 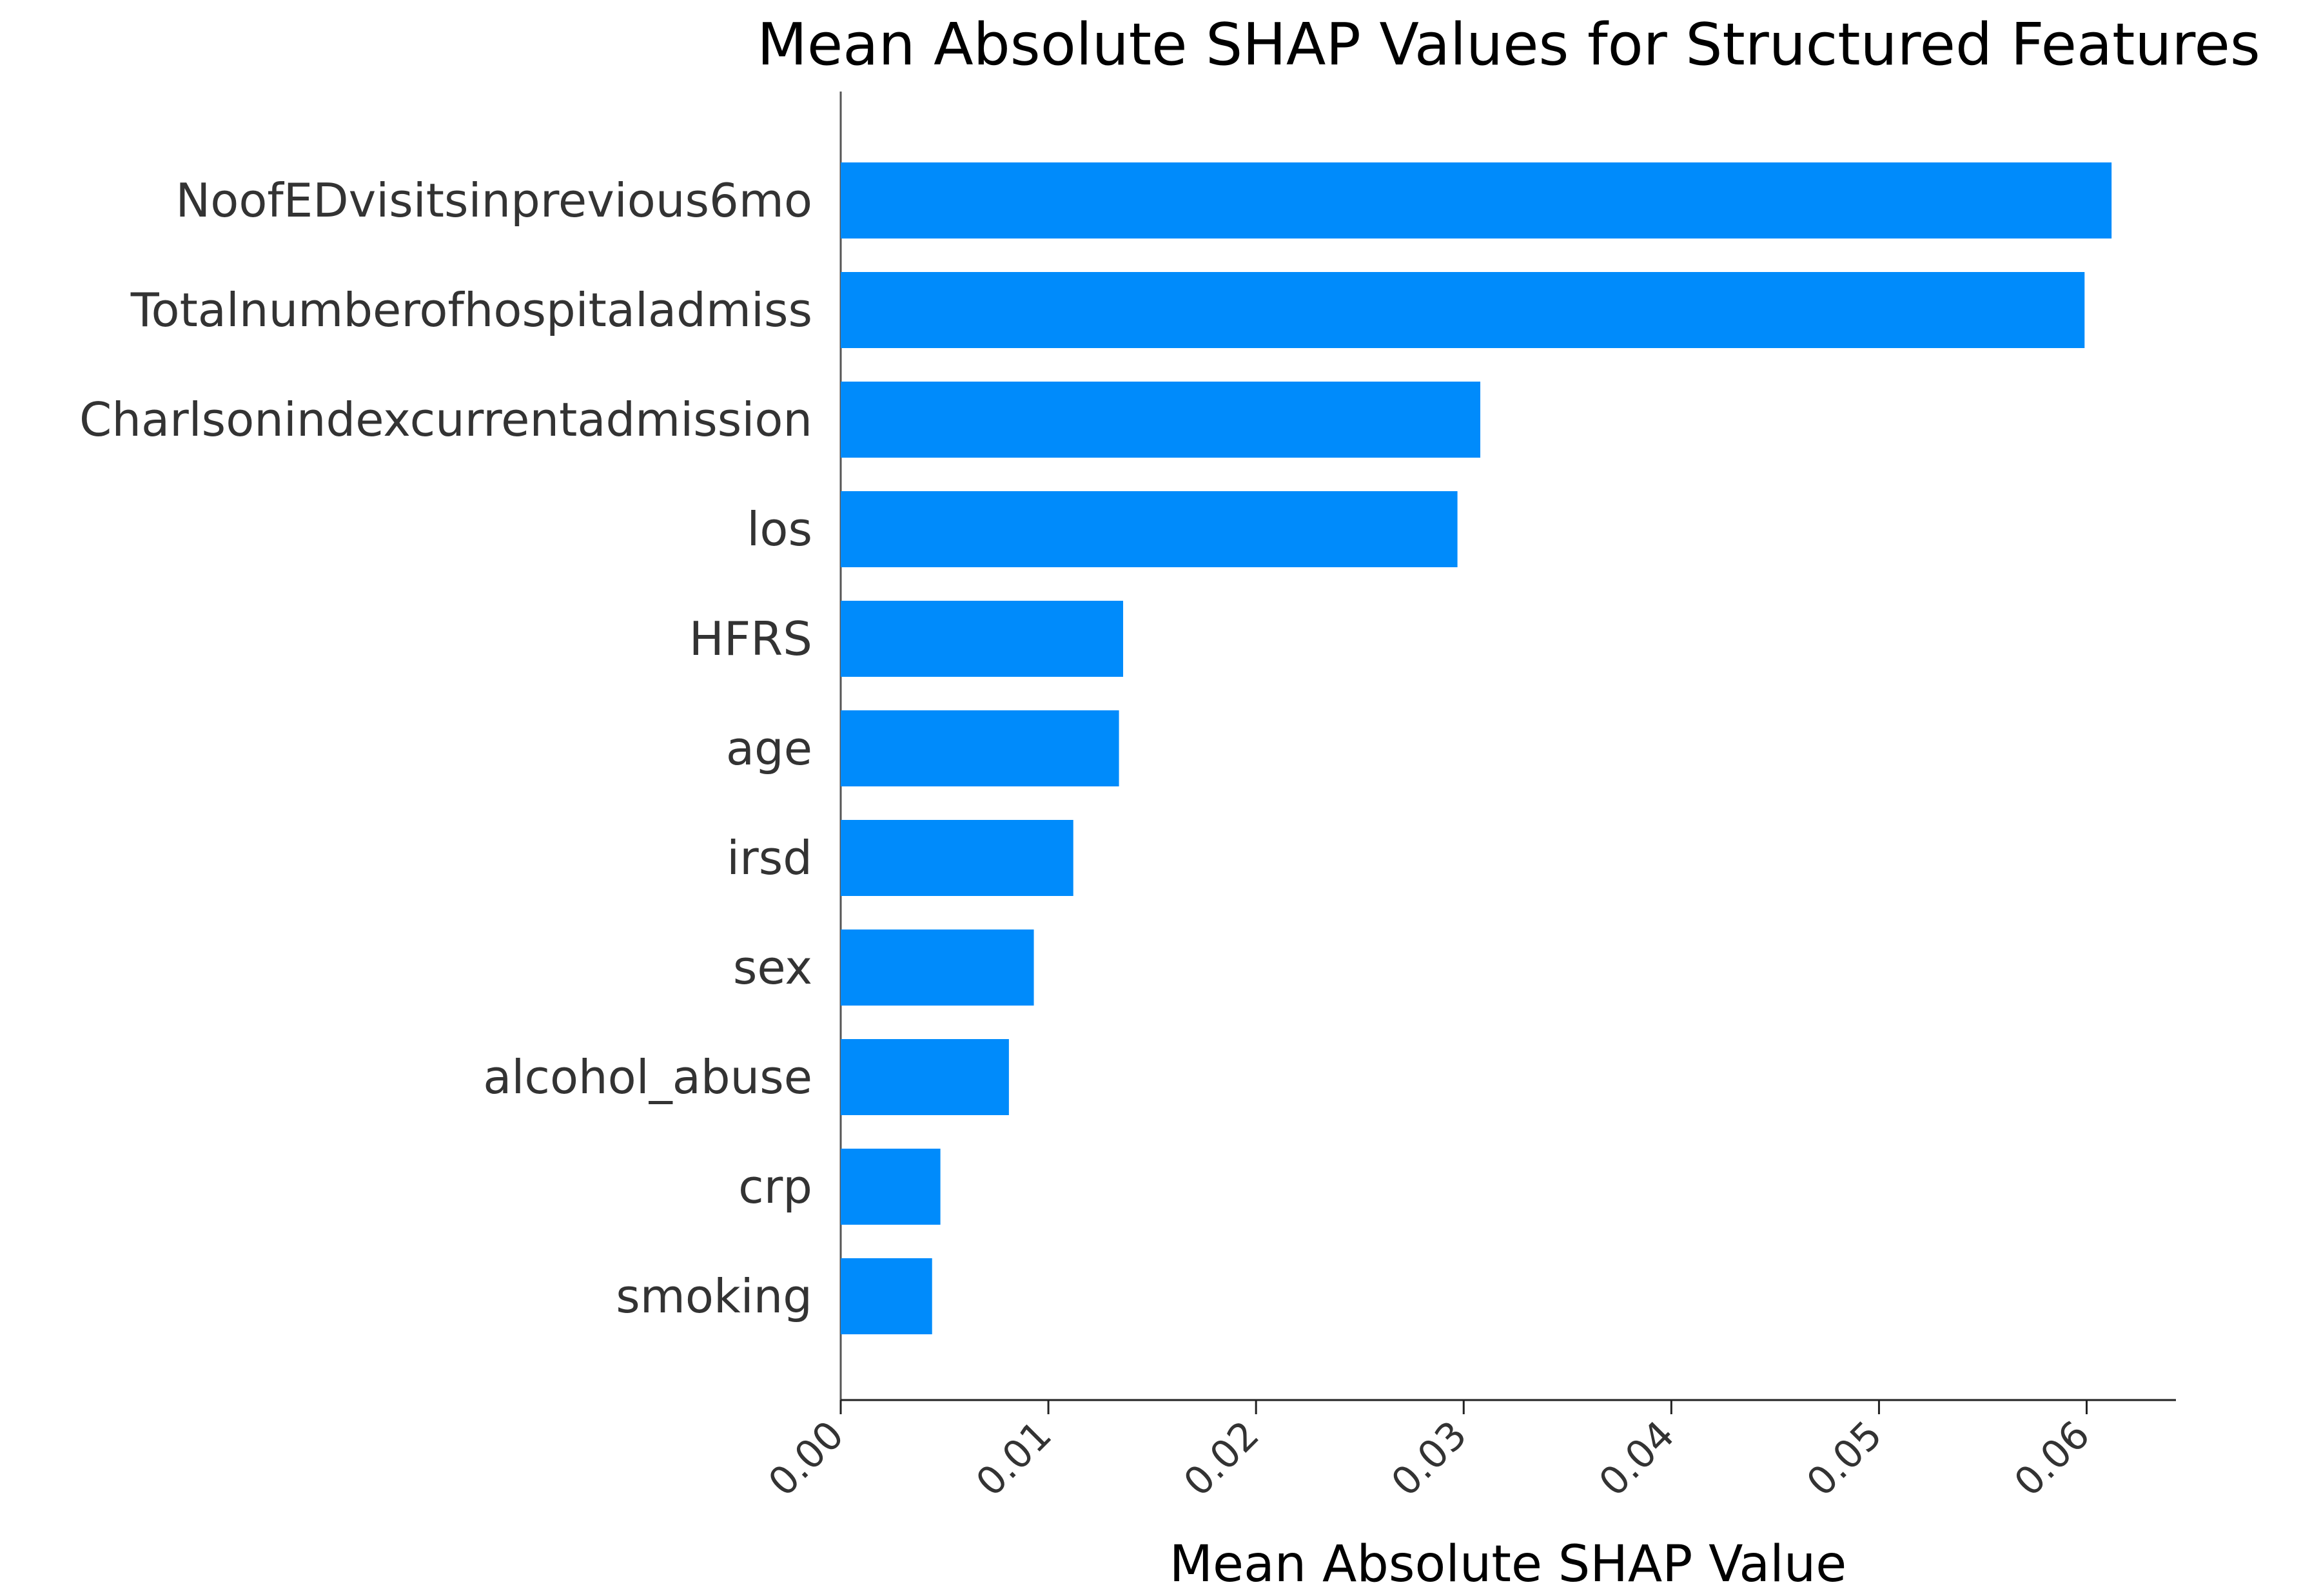 I want to click on bar-irsd, so click(x=957, y=858).